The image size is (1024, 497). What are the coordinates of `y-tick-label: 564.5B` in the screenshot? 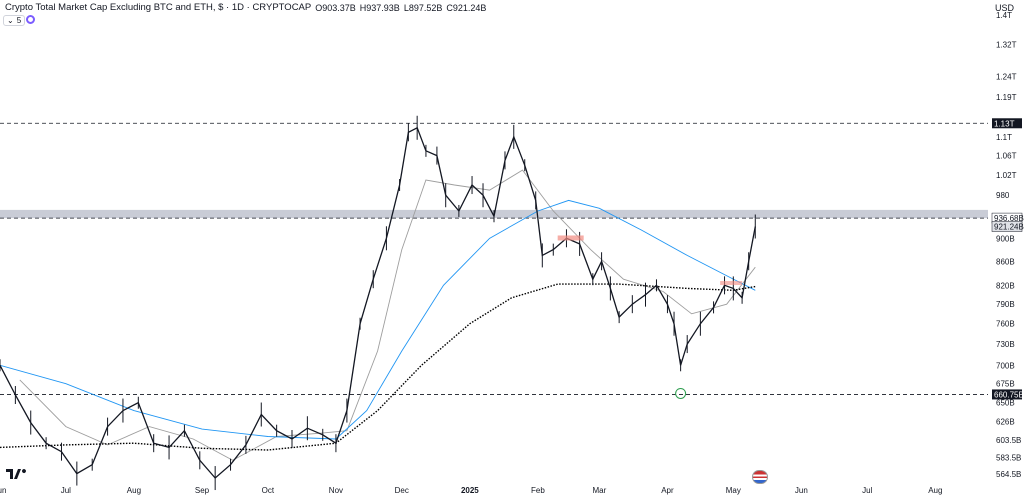 It's located at (1008, 474).